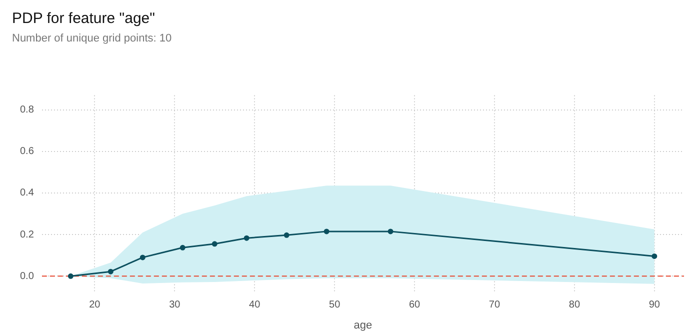  Describe the element at coordinates (83, 19) in the screenshot. I see `chart-title: PDP for feature "age"` at that location.